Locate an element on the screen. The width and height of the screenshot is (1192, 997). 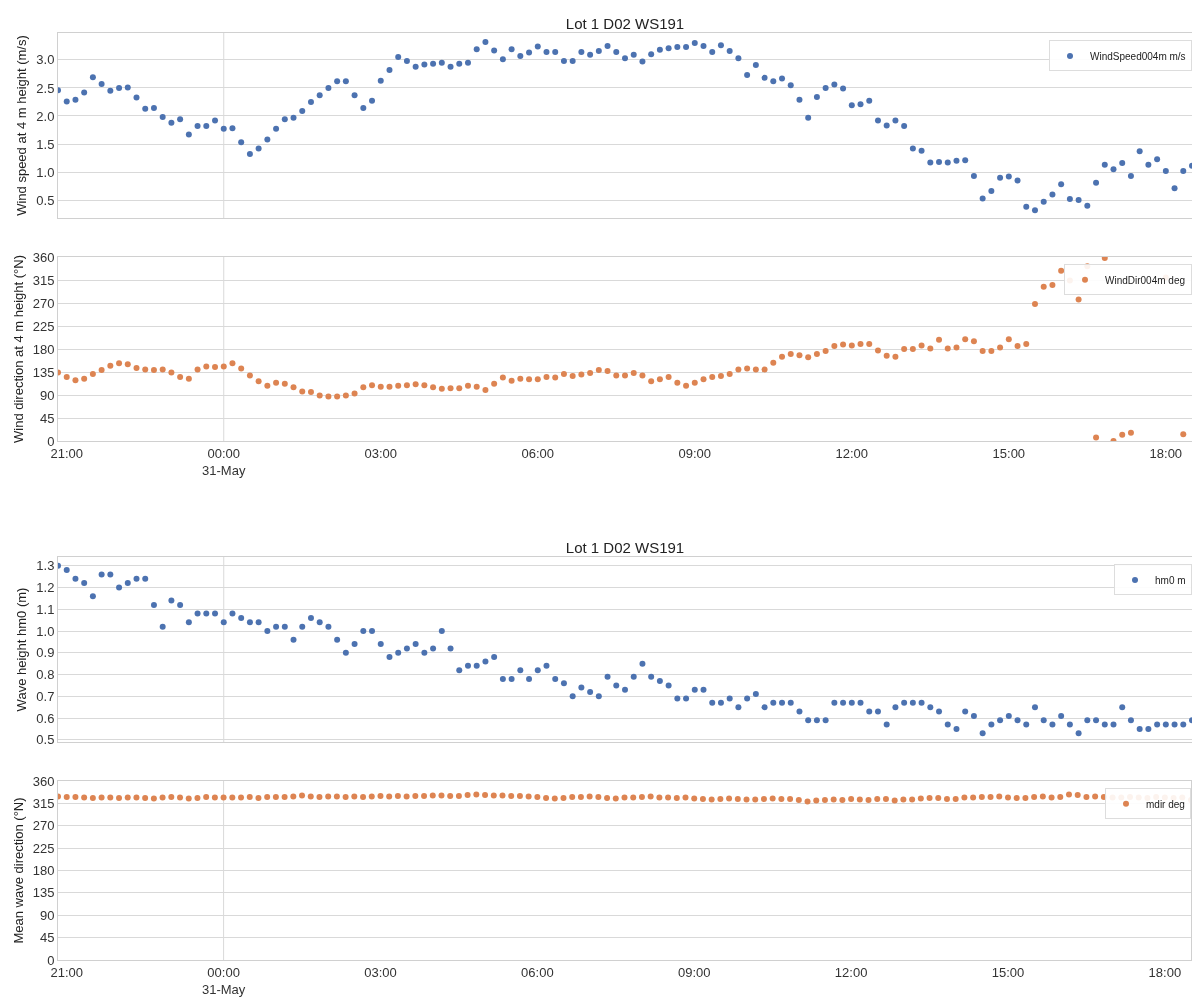
y-axis-title: Wind speed at 4 m height (m/s) is located at coordinates (22, 125).